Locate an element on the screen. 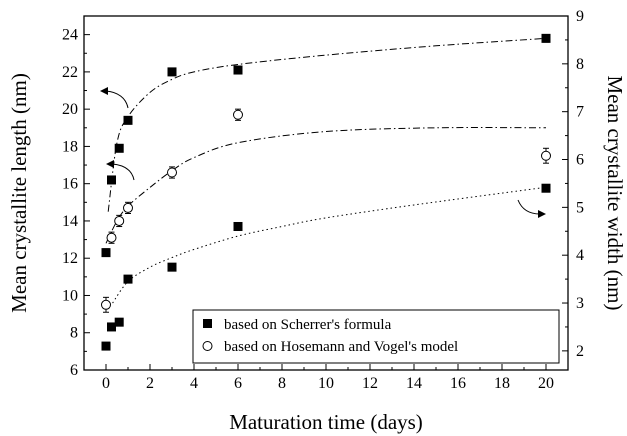 This screenshot has width=627, height=436. left-axis-arrow-upper is located at coordinates (117, 99).